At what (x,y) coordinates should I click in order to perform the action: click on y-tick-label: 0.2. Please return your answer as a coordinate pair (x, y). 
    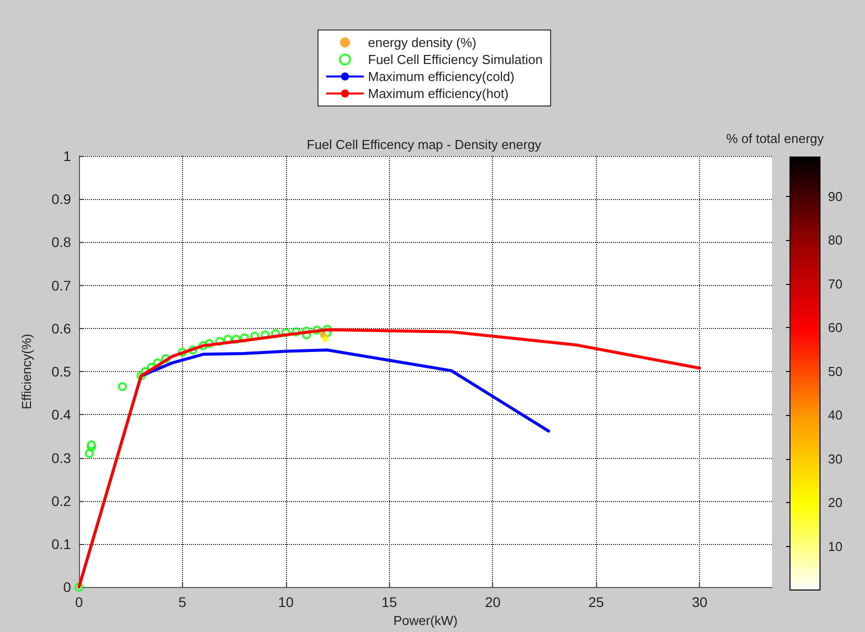
    Looking at the image, I should click on (62, 500).